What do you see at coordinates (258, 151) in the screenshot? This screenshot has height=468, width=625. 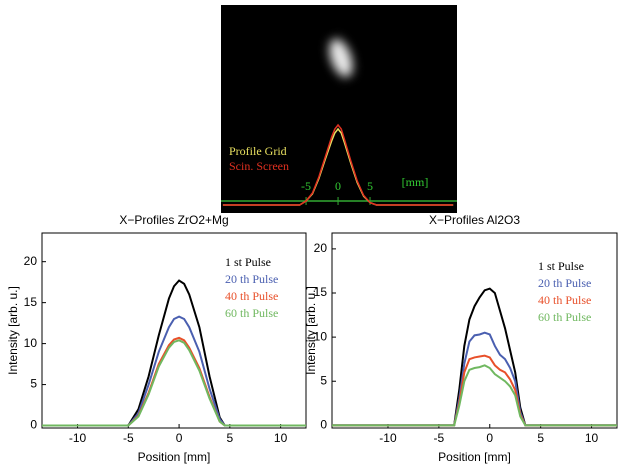 I see `legend-label: Profile Grid` at bounding box center [258, 151].